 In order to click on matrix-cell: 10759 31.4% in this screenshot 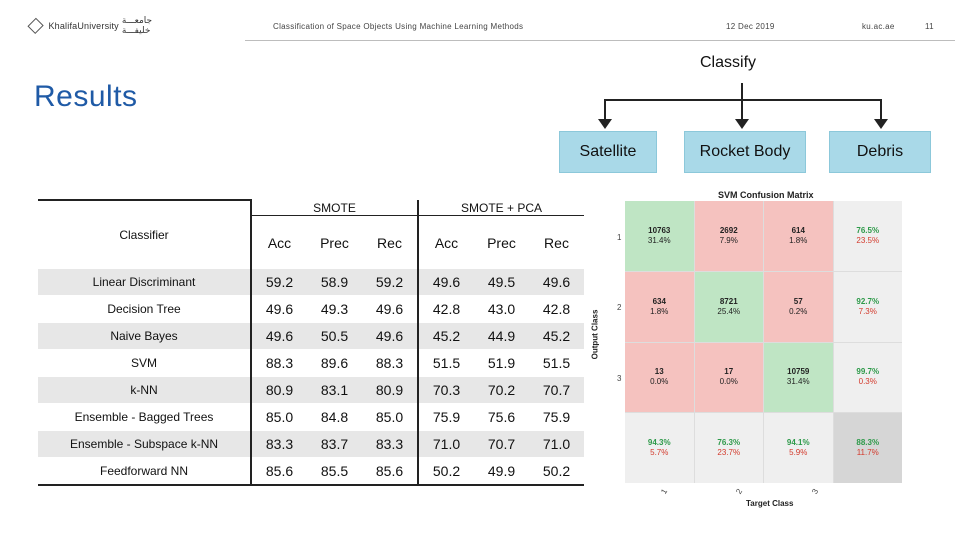, I will do `click(798, 377)`.